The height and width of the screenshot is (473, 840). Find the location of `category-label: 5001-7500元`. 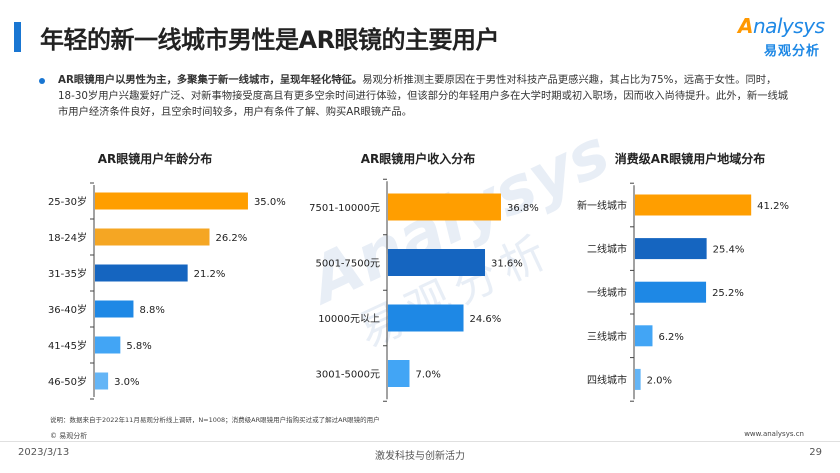

category-label: 5001-7500元 is located at coordinates (347, 264).